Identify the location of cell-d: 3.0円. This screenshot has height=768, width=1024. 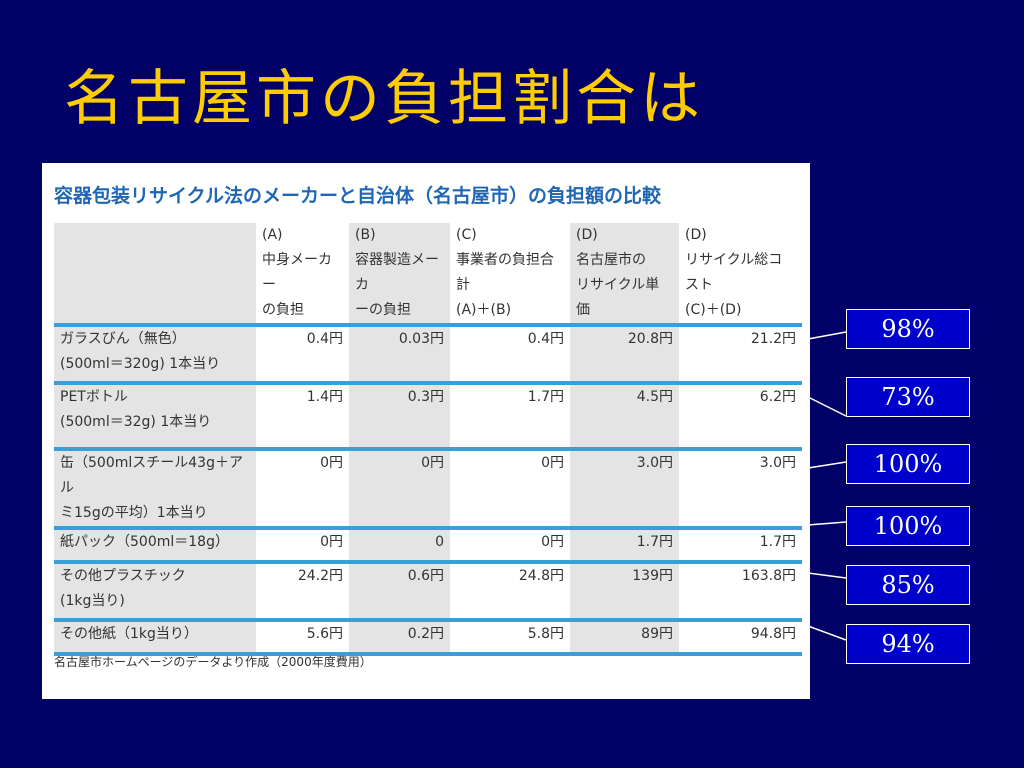
(624, 487).